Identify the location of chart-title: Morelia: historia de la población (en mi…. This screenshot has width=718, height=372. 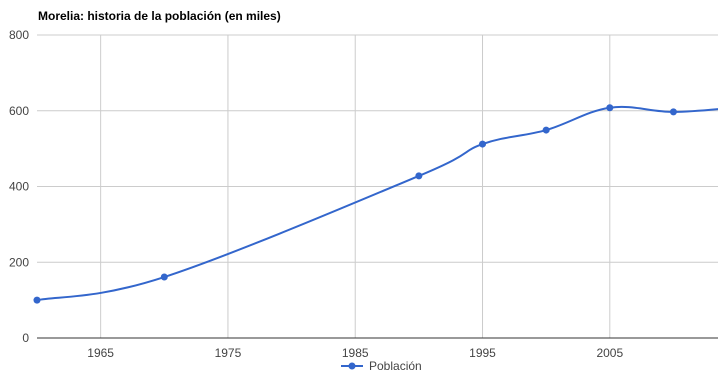
(159, 16).